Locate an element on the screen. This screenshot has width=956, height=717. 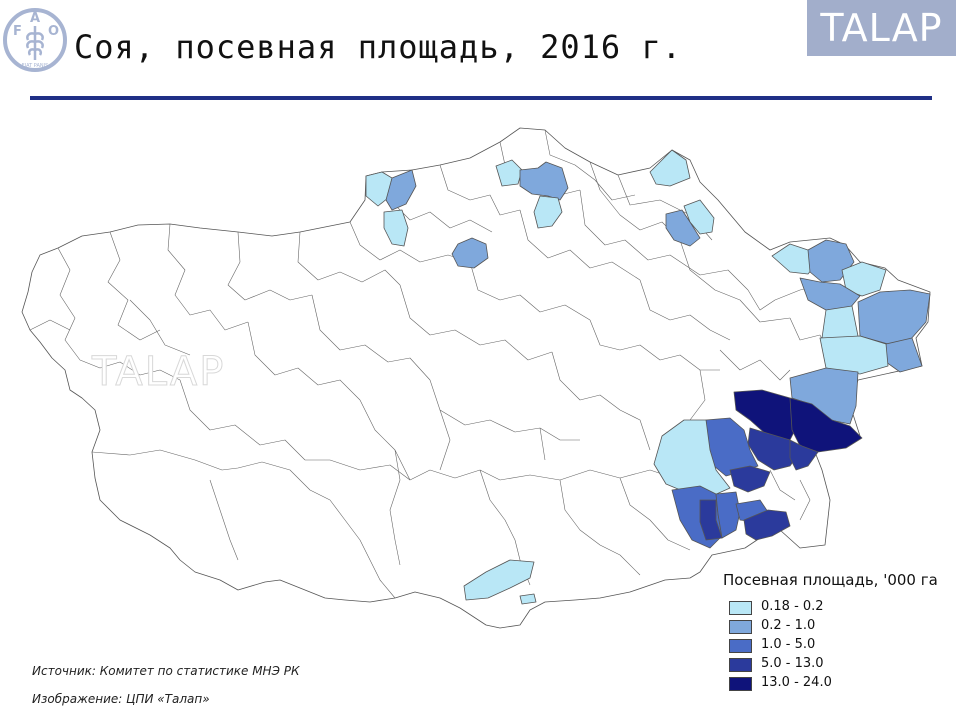
legend-label: 5.0 - 13.0 is located at coordinates (792, 663).